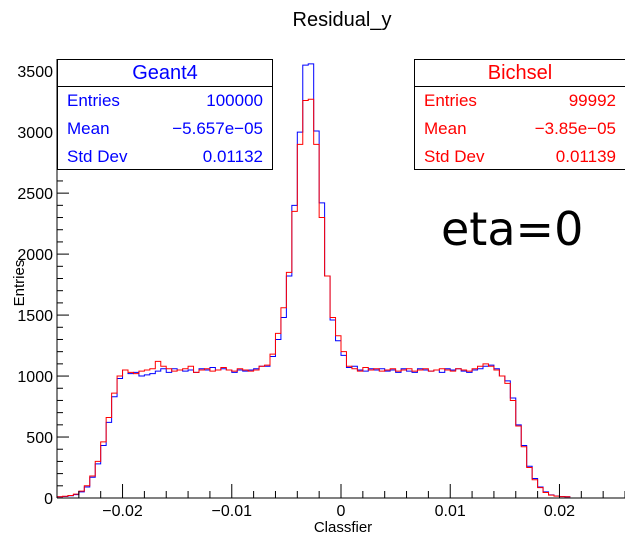 The image size is (625, 539). I want to click on x-tick-label: −0.02, so click(122, 511).